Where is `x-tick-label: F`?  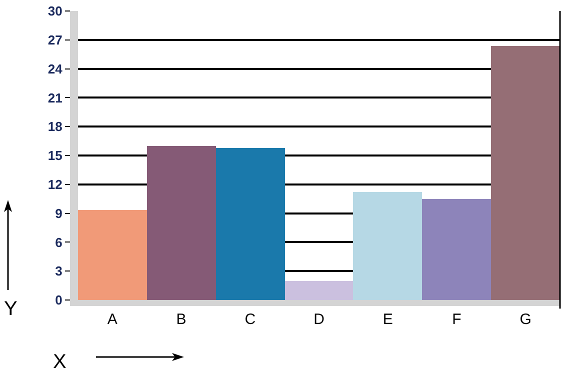
x-tick-label: F is located at coordinates (457, 319).